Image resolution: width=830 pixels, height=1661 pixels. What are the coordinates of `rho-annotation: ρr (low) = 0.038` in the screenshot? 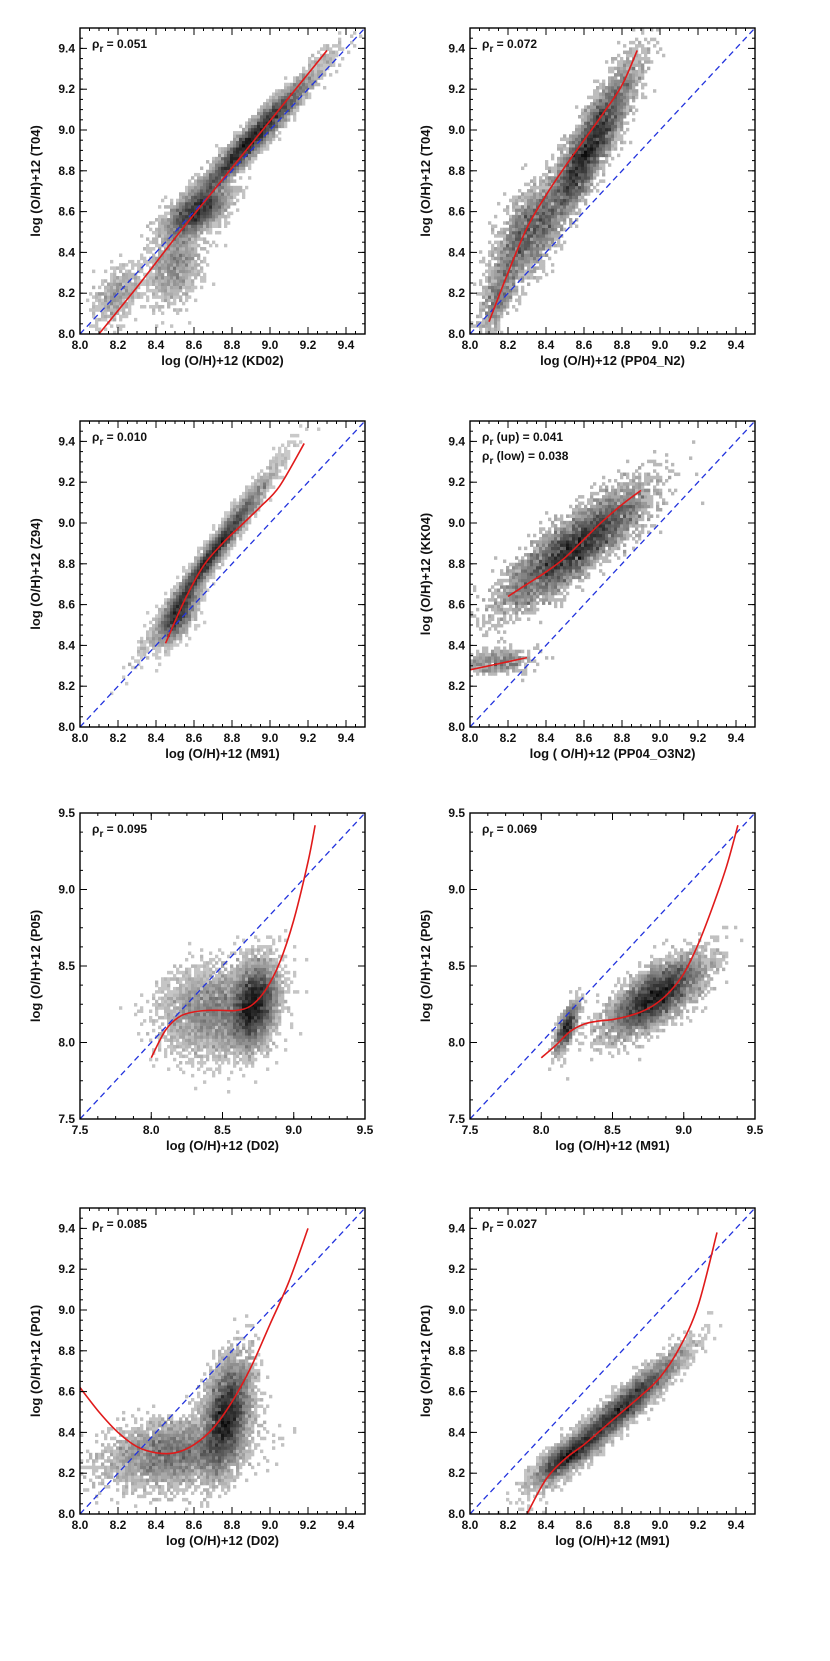 It's located at (525, 458).